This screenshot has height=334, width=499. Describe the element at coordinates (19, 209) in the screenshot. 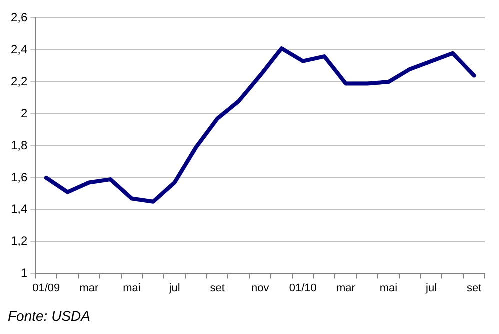

I see `y-tick-label: 1,4` at that location.